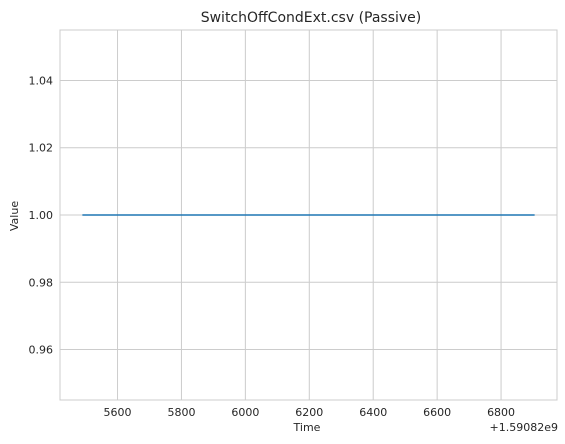  I want to click on y-tick-label: 0.96, so click(41, 350).